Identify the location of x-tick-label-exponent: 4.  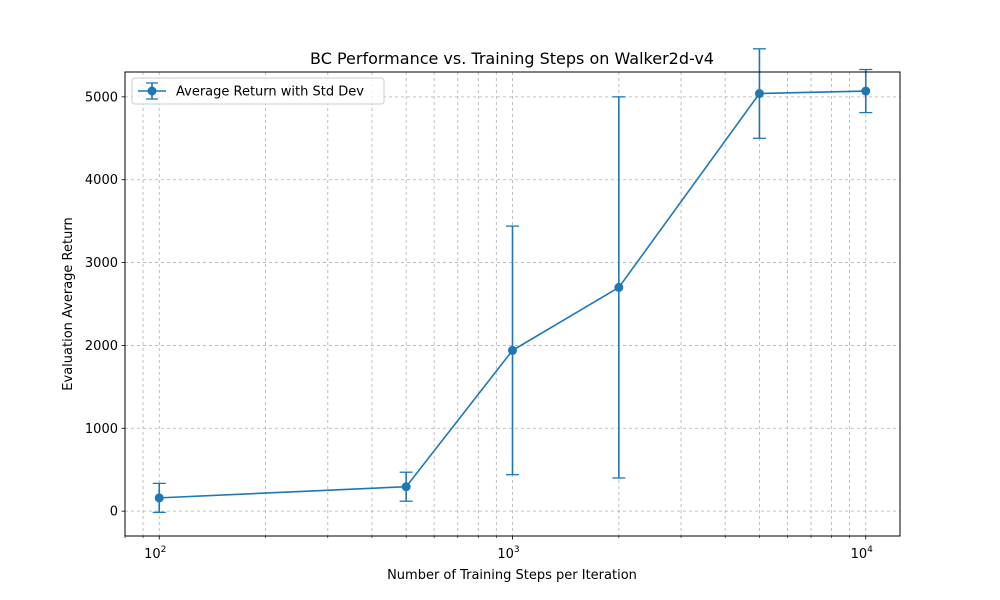
(870, 550).